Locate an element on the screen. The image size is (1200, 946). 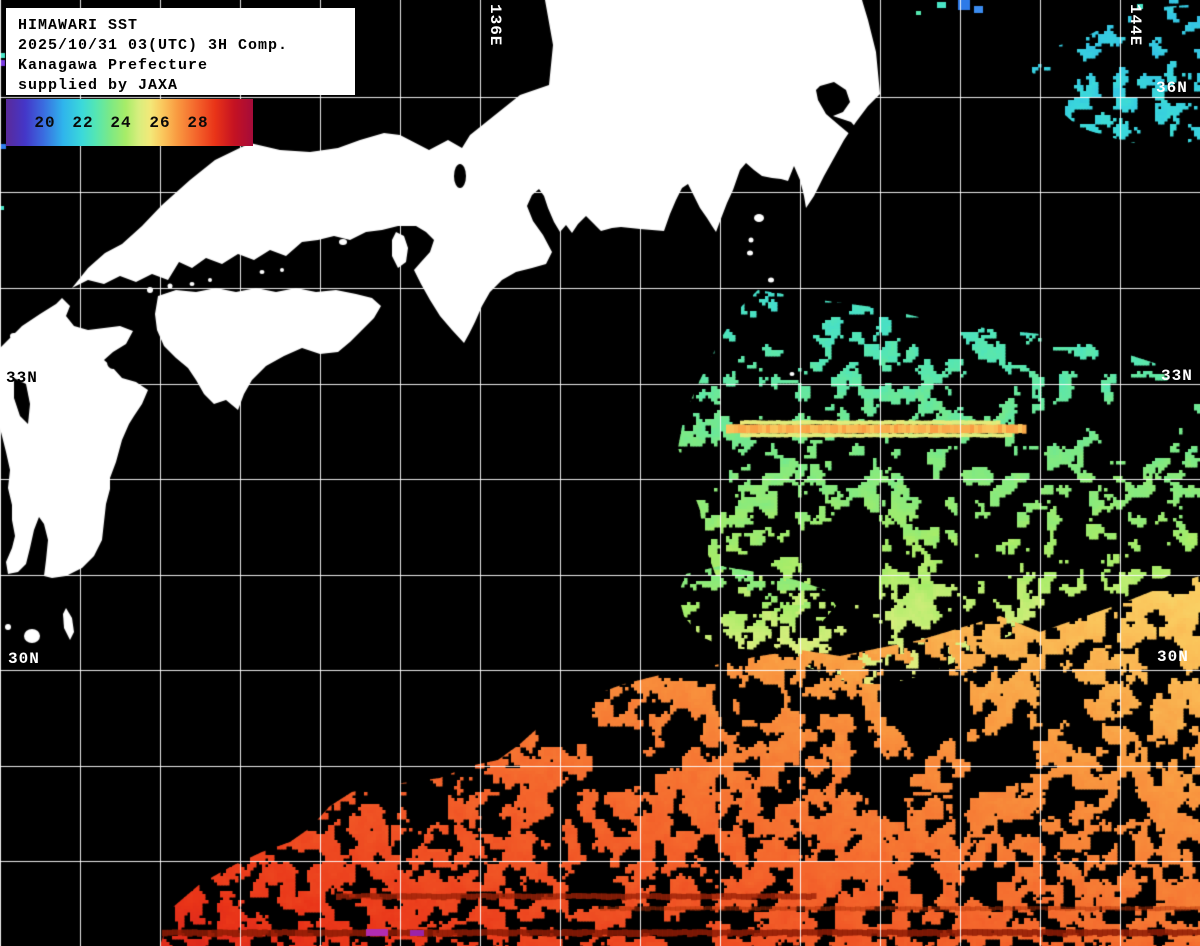
colorbar-tick-20: 20 is located at coordinates (45, 122).